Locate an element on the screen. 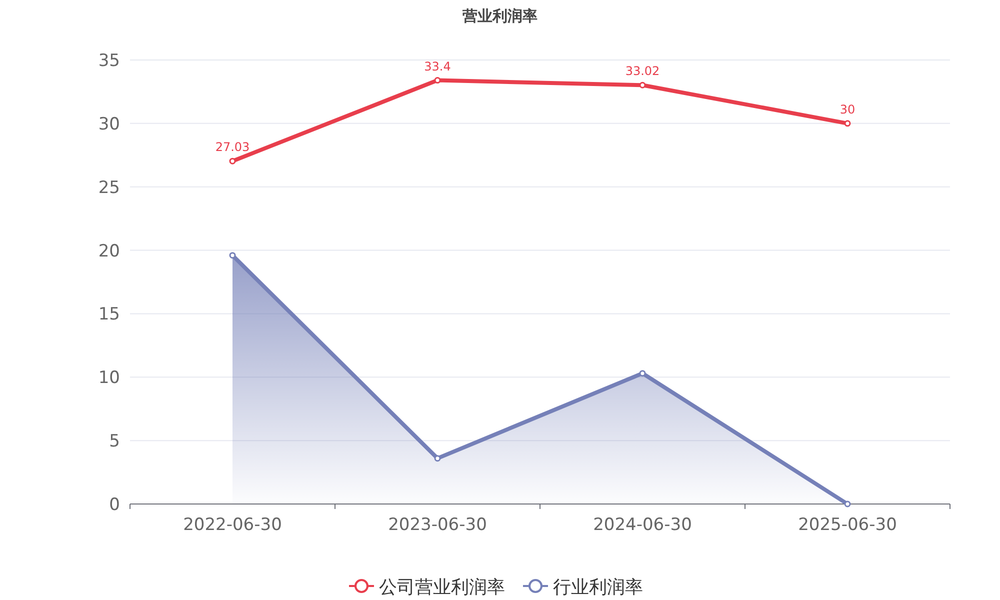 This screenshot has width=1000, height=600. y-tick-label: 15 is located at coordinates (109, 314).